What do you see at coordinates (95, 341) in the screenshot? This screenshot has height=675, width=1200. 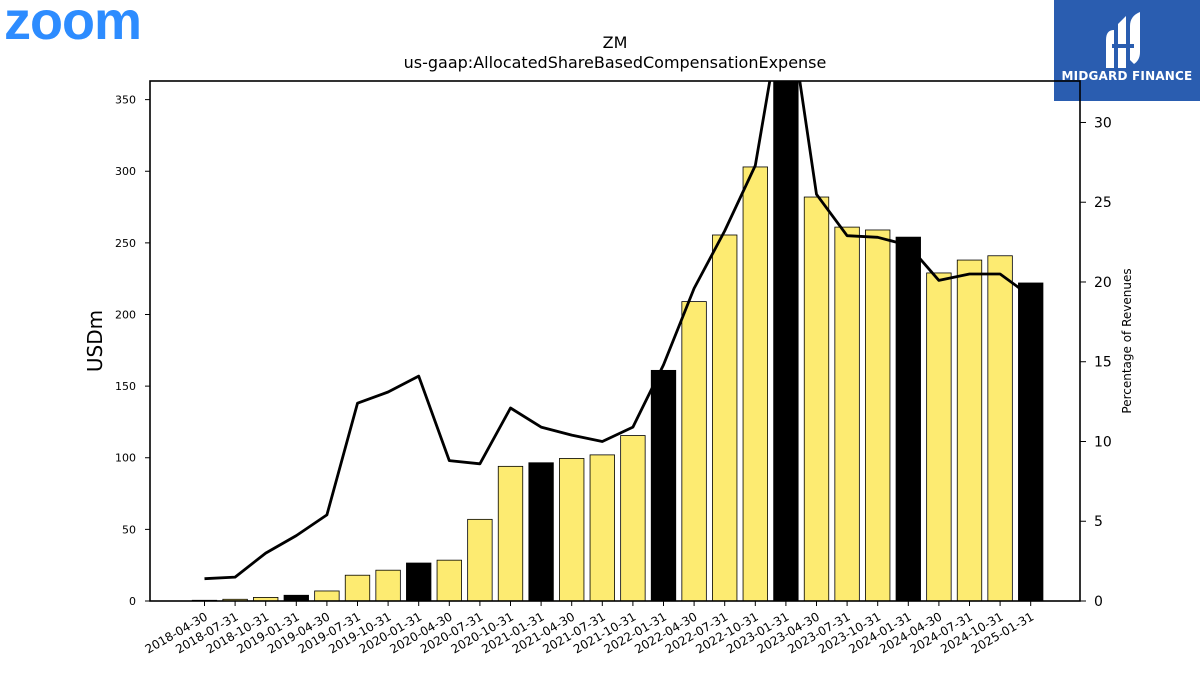 I see `y-axis-label: USDm` at bounding box center [95, 341].